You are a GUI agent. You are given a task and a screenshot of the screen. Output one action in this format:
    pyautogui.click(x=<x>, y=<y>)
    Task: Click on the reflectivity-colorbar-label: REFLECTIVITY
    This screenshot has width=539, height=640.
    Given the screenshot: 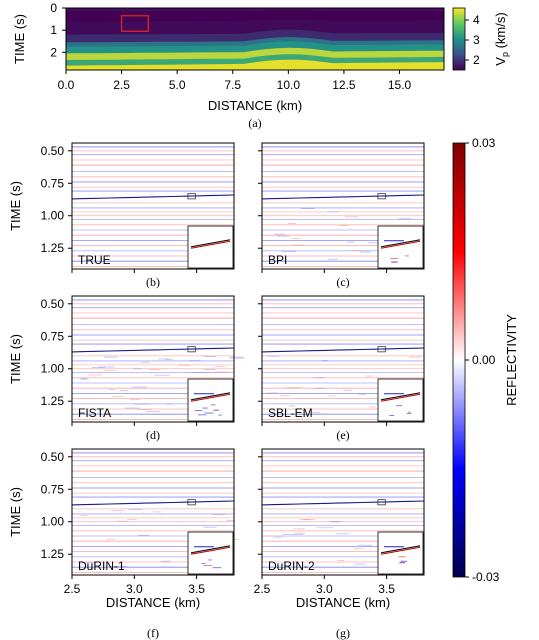 What is the action you would take?
    pyautogui.click(x=511, y=360)
    